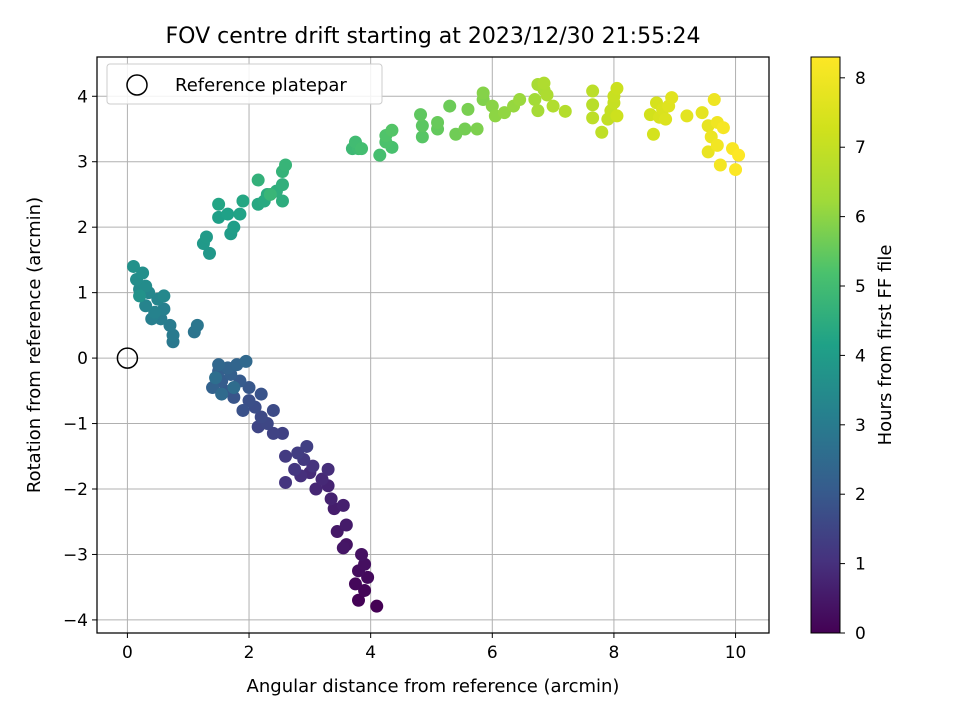  I want to click on colorbar-tick-label: 6, so click(860, 218).